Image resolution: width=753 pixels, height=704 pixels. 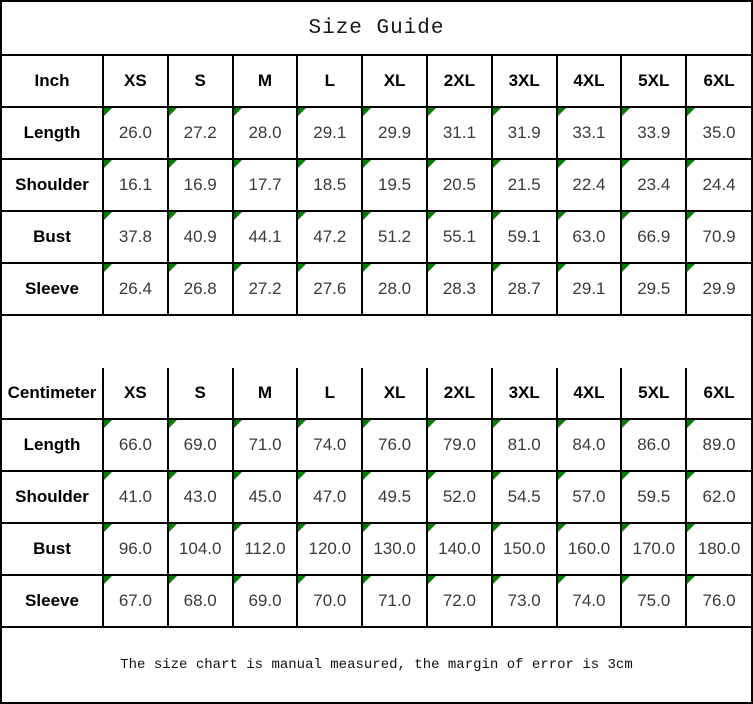 What do you see at coordinates (265, 289) in the screenshot?
I see `measurement-value-cell: 27.2` at bounding box center [265, 289].